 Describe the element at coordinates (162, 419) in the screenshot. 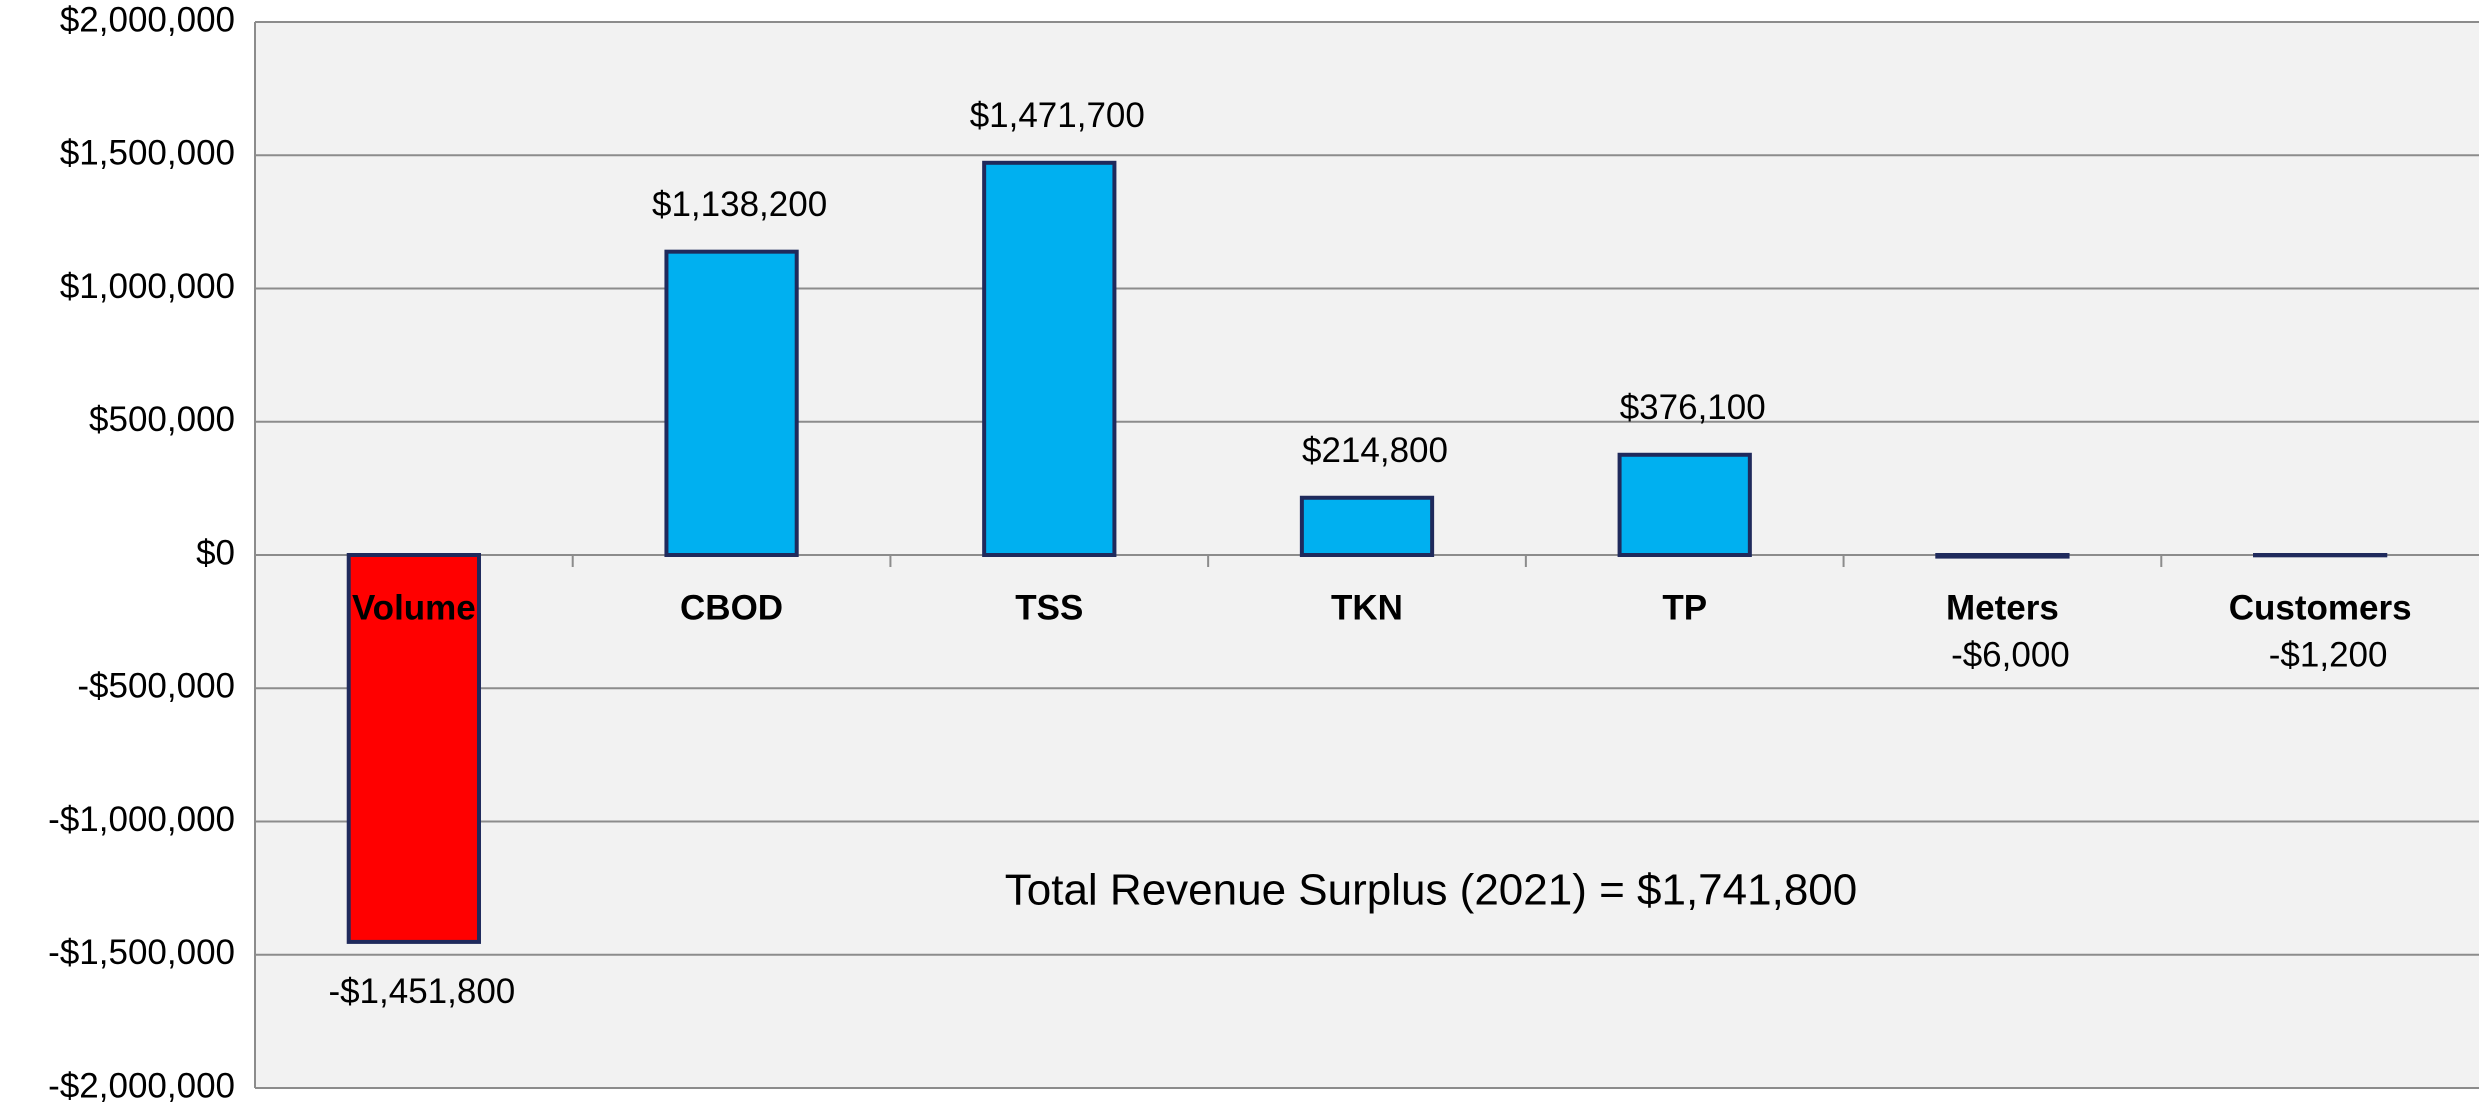

I see `y-tick-label: $500,000` at that location.